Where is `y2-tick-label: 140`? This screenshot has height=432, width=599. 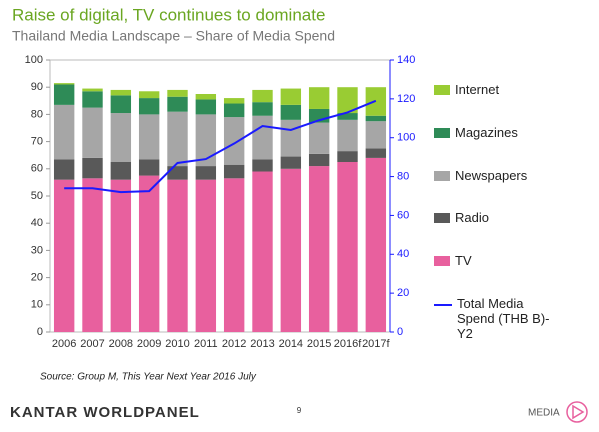 y2-tick-label: 140 is located at coordinates (406, 60).